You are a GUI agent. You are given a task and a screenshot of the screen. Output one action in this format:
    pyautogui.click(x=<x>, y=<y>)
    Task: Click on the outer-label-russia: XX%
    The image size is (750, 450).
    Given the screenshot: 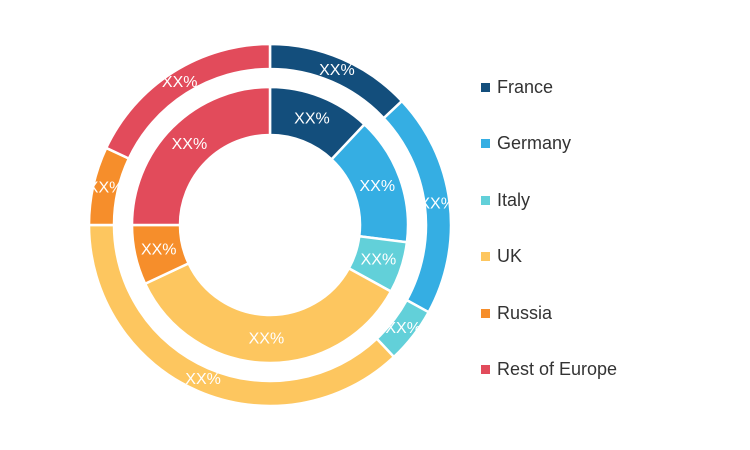 What is the action you would take?
    pyautogui.click(x=106, y=188)
    